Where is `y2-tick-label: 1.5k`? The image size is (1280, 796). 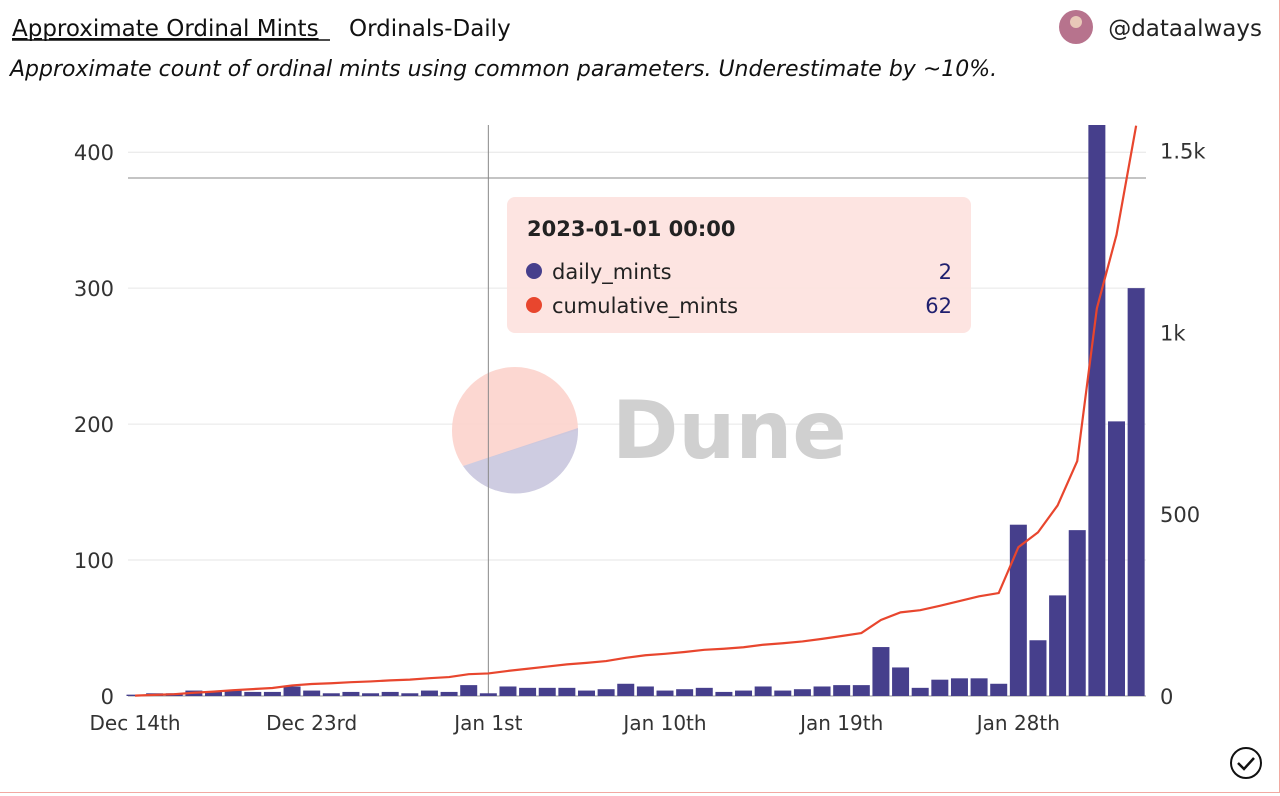
y2-tick-label: 1.5k is located at coordinates (1183, 151).